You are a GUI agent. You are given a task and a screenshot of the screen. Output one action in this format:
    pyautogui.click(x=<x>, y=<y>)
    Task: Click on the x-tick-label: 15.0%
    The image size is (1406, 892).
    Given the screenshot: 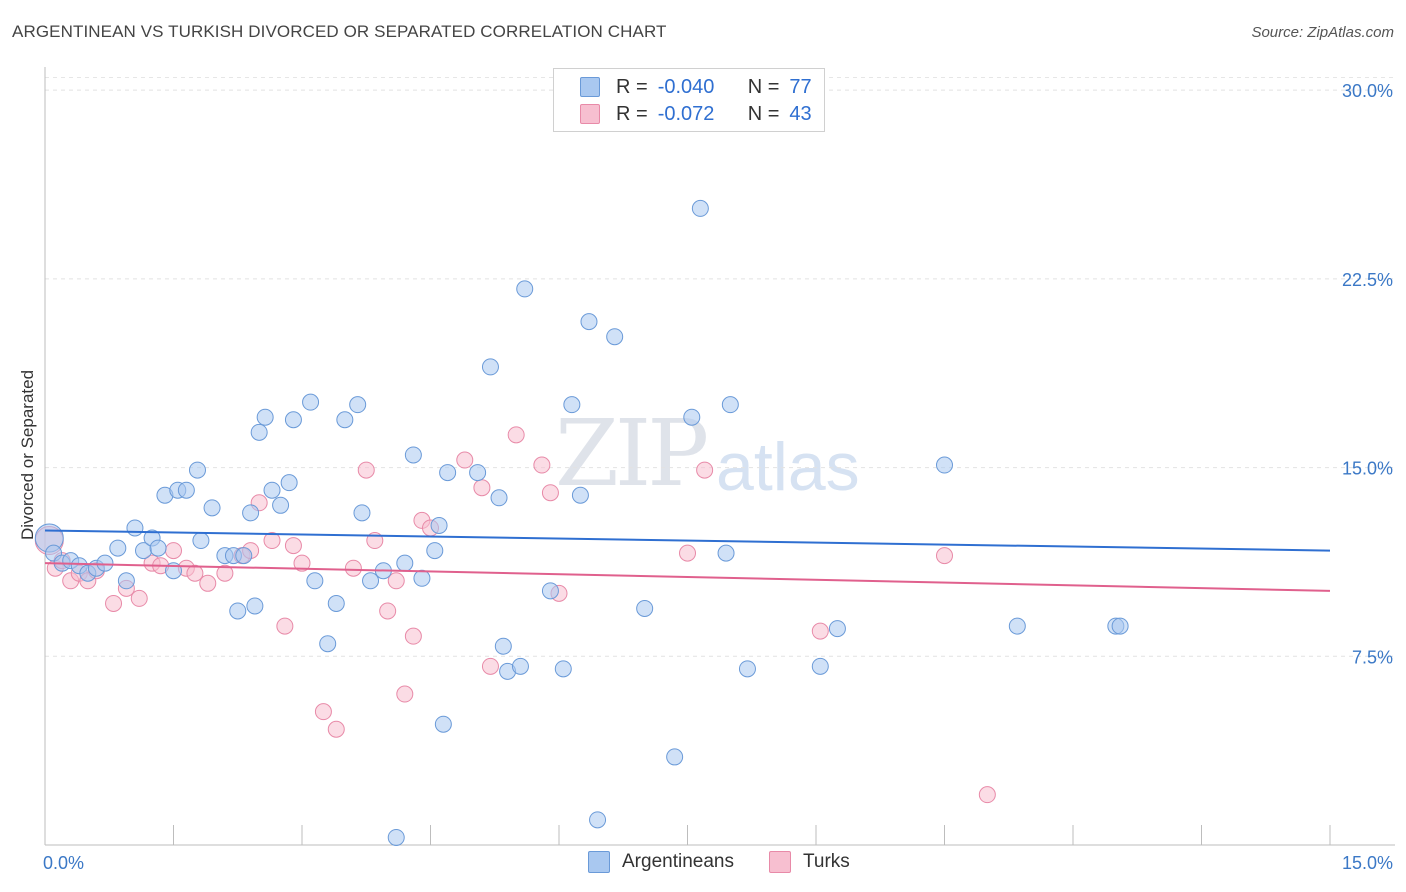 What is the action you would take?
    pyautogui.click(x=1367, y=863)
    